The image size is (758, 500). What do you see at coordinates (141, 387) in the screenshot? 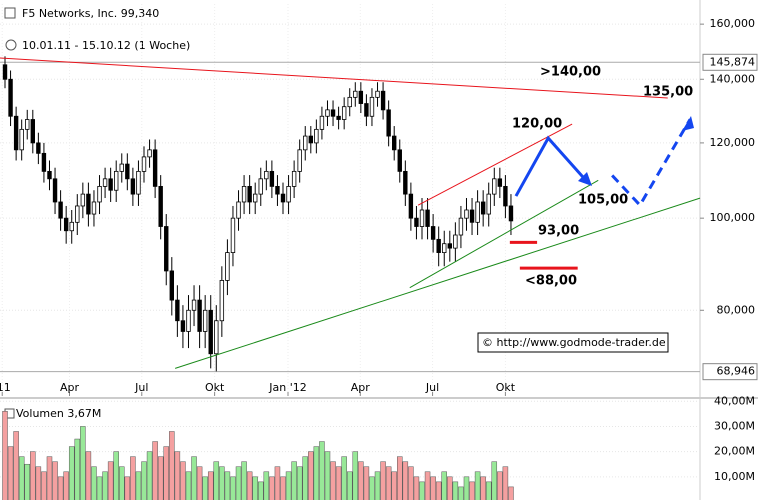
I see `x-tick-label: Jul` at bounding box center [141, 387].